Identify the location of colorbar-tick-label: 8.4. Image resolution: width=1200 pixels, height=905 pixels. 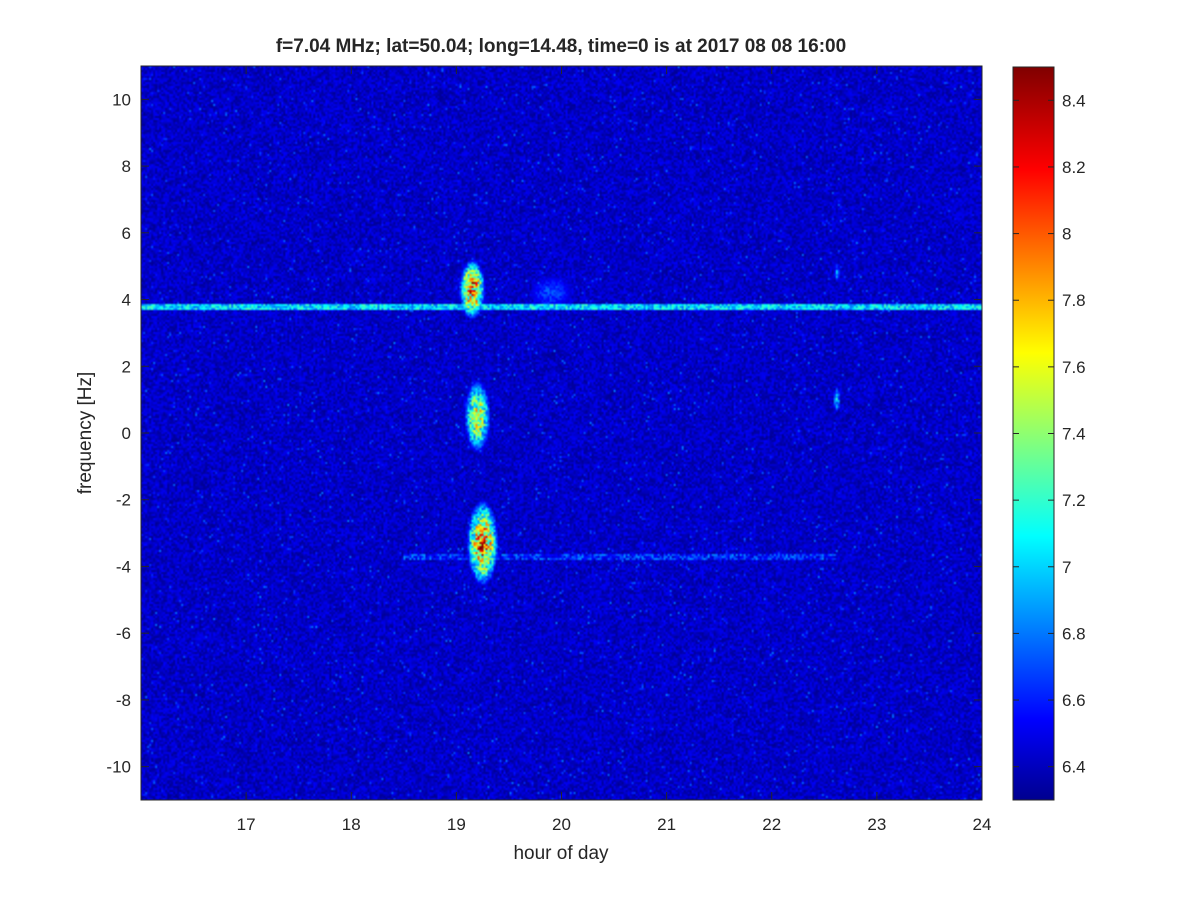
(1074, 100).